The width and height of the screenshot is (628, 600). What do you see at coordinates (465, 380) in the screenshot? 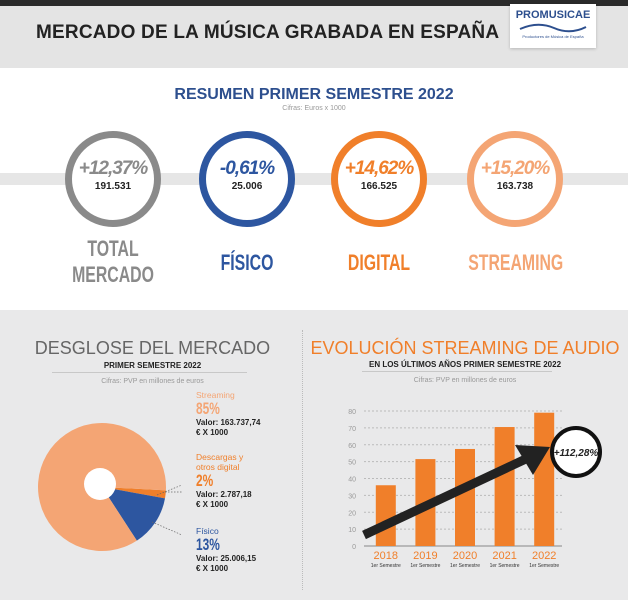
I see `evolucion-note: Cifras: PVP en millones de euros` at bounding box center [465, 380].